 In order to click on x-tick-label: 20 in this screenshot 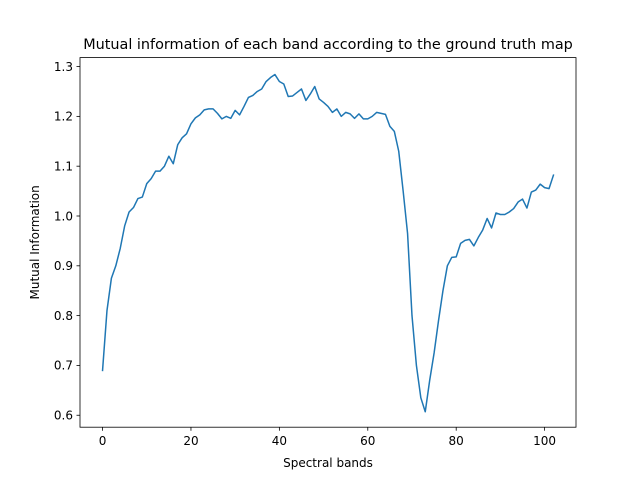, I will do `click(190, 441)`.